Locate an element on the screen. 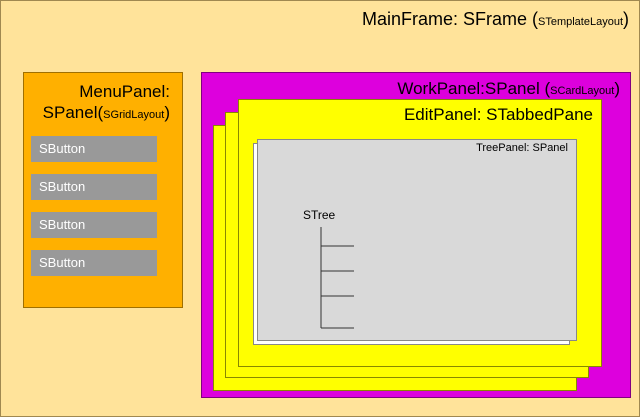 This screenshot has height=417, width=640. sbutton-3: SButton is located at coordinates (94, 225).